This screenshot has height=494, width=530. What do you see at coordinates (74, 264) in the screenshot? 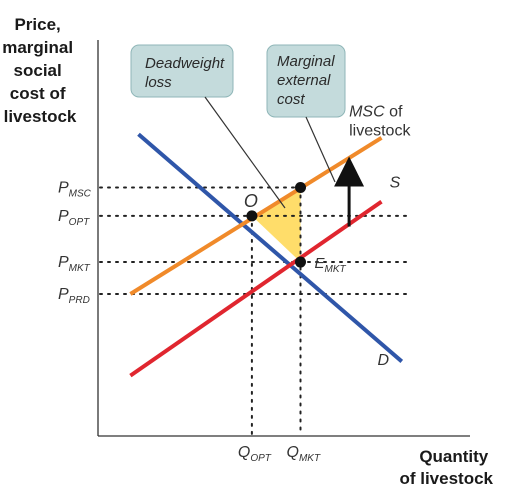
I see `price-tick-label: PMKT` at bounding box center [74, 264].